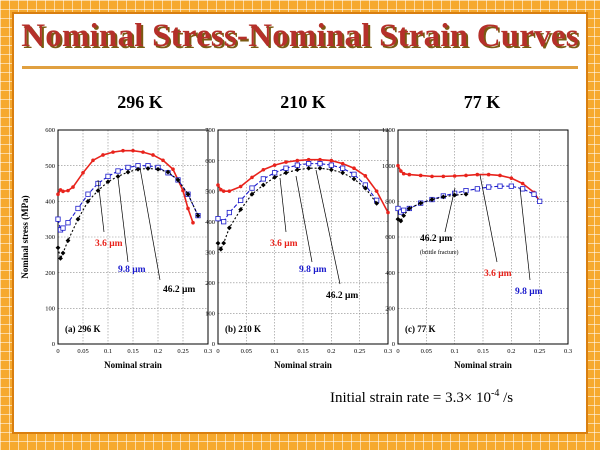 The width and height of the screenshot is (600, 450). What do you see at coordinates (529, 292) in the screenshot?
I see `series-annotation: 9.8 μm` at bounding box center [529, 292].